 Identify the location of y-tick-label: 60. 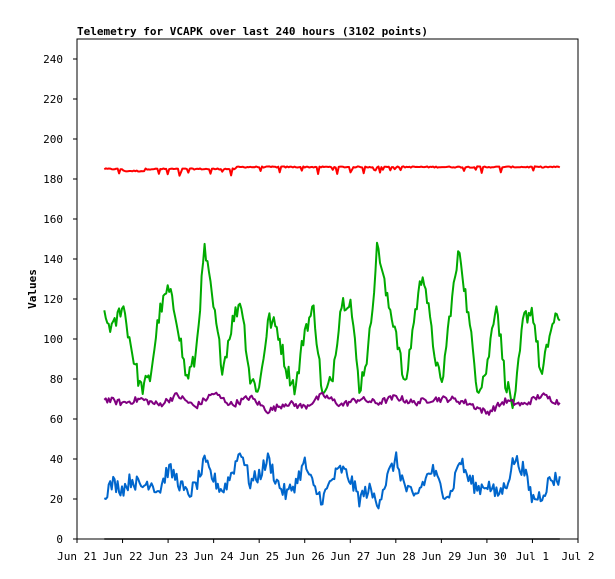
(56, 419).